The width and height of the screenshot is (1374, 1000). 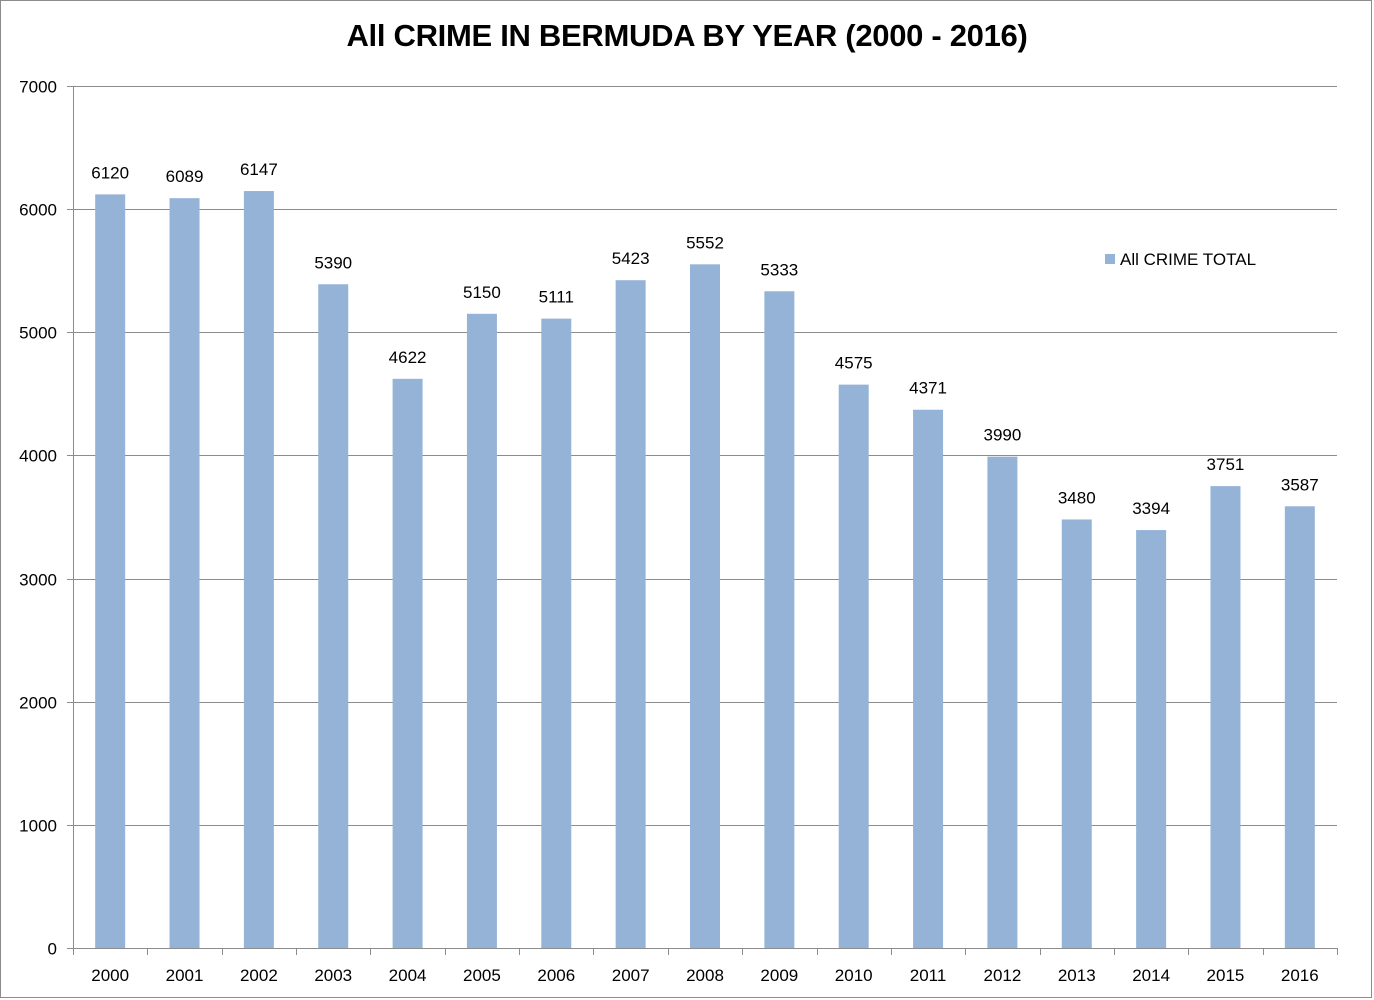 What do you see at coordinates (779, 269) in the screenshot?
I see `data-label-2009: 5333` at bounding box center [779, 269].